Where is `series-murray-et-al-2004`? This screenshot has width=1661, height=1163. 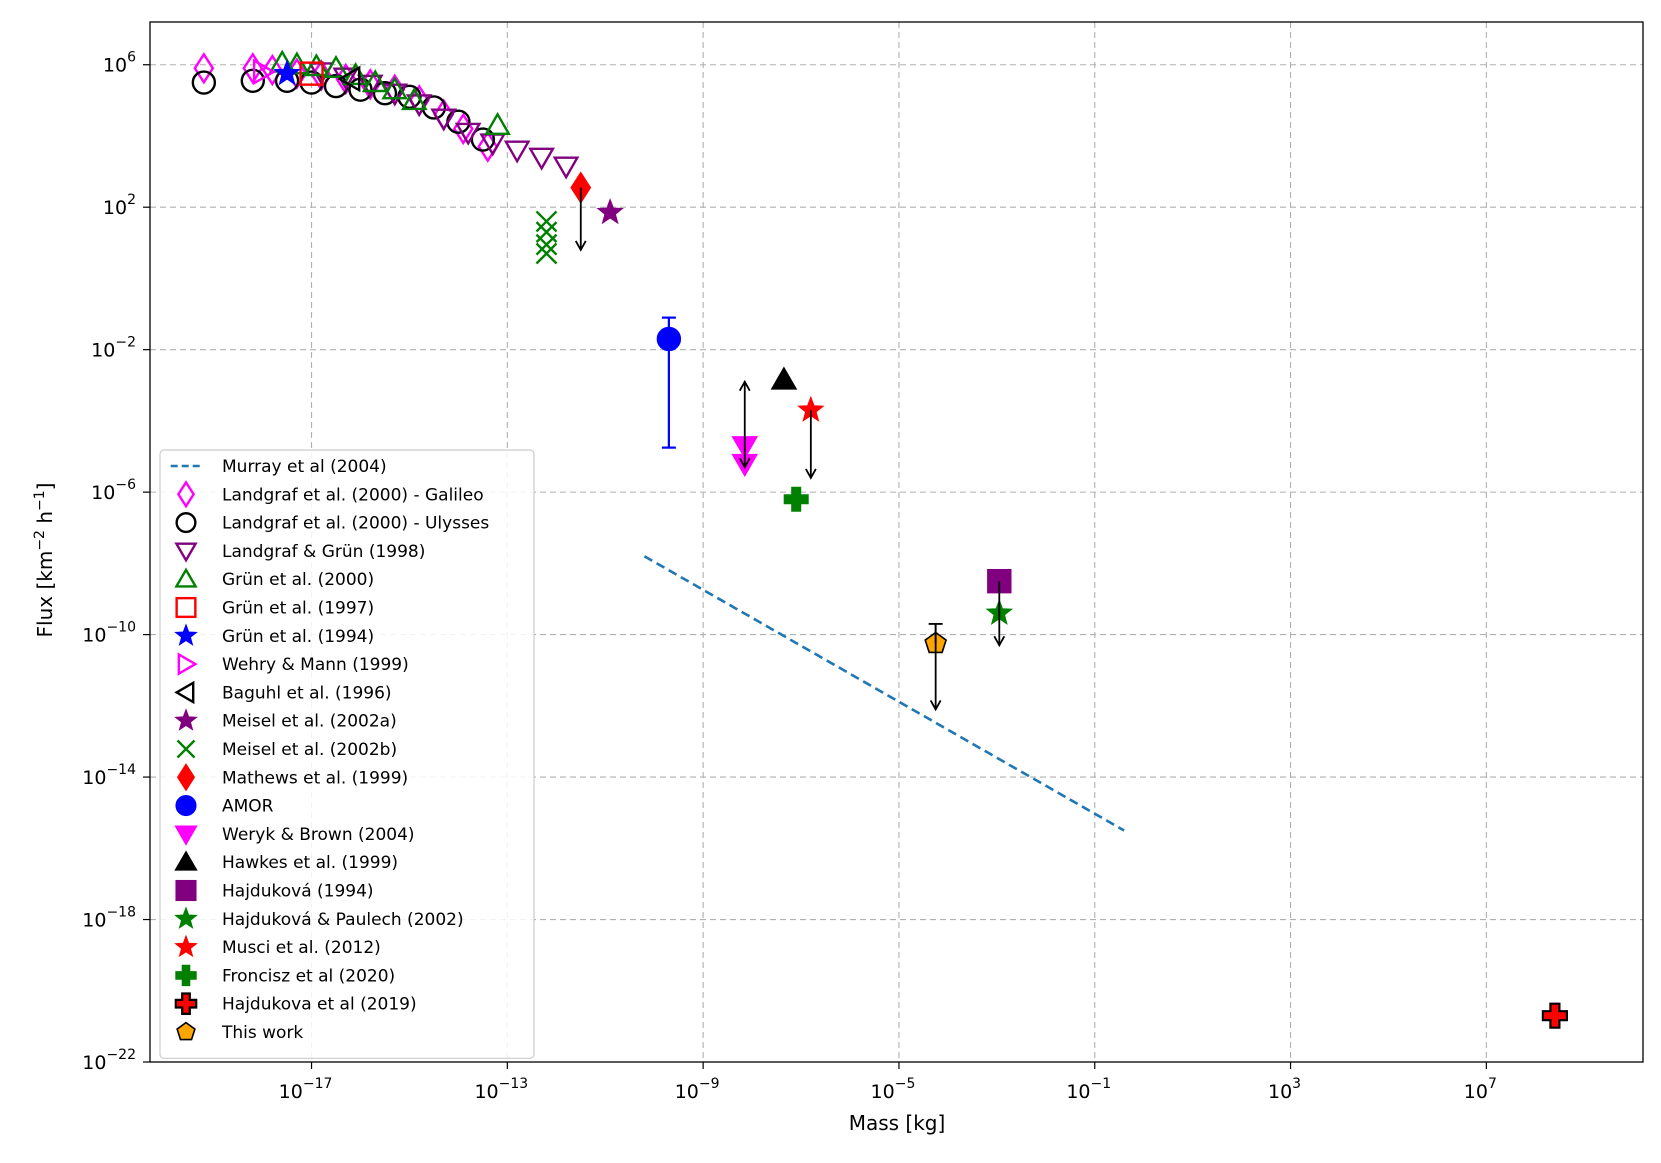
series-murray-et-al-2004 is located at coordinates (884, 693).